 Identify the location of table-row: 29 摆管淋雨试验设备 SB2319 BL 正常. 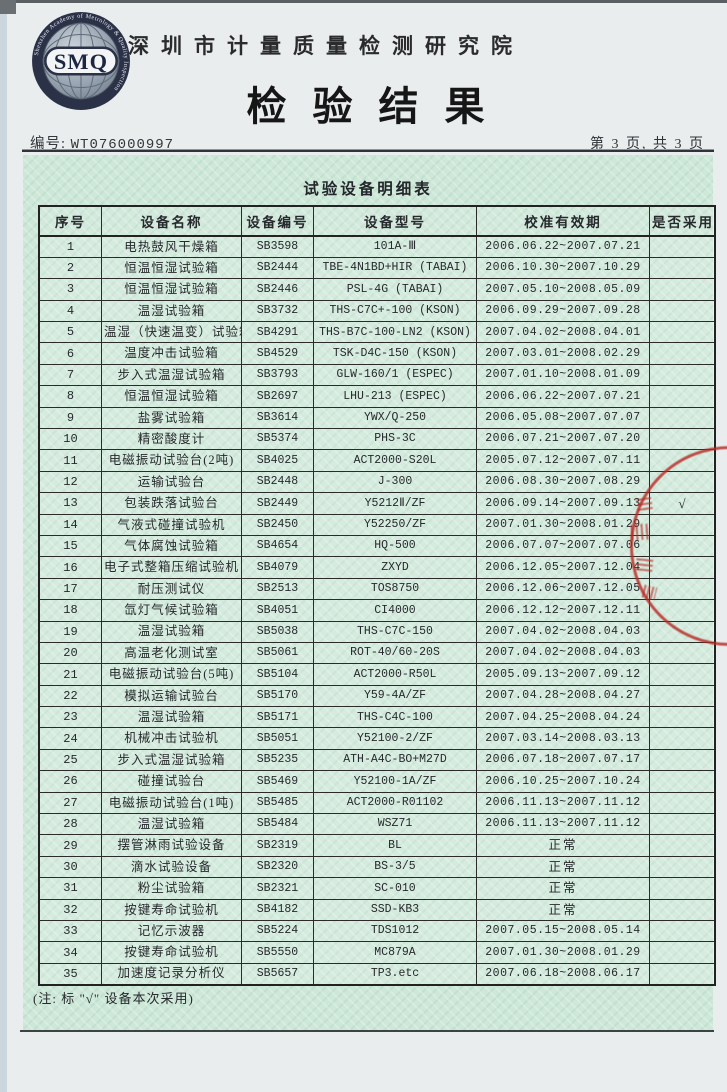
(377, 845).